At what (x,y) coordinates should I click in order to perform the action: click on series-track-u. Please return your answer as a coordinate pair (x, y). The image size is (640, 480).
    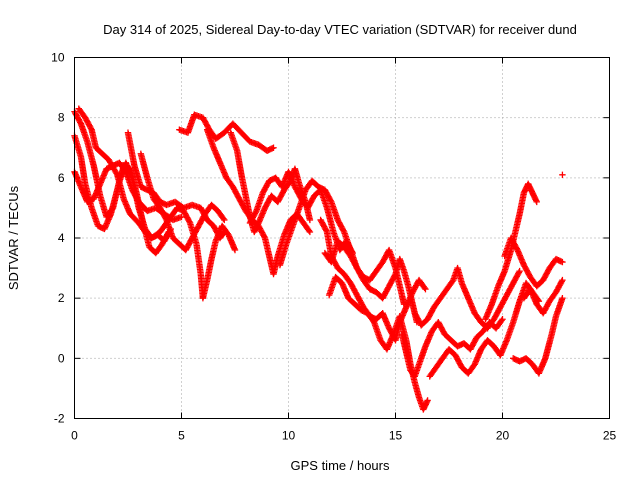
    Looking at the image, I should click on (543, 296).